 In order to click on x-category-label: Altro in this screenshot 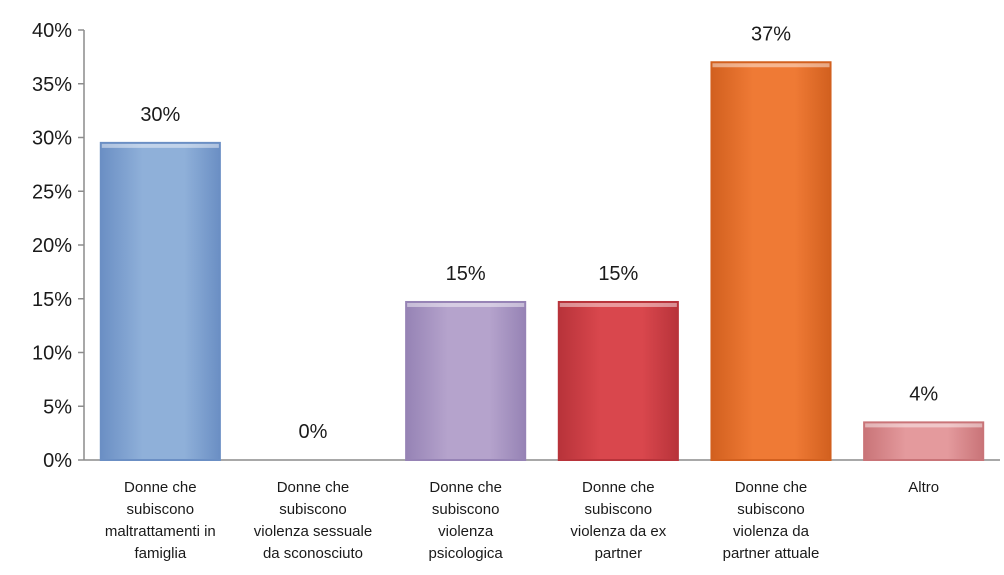, I will do `click(923, 487)`.